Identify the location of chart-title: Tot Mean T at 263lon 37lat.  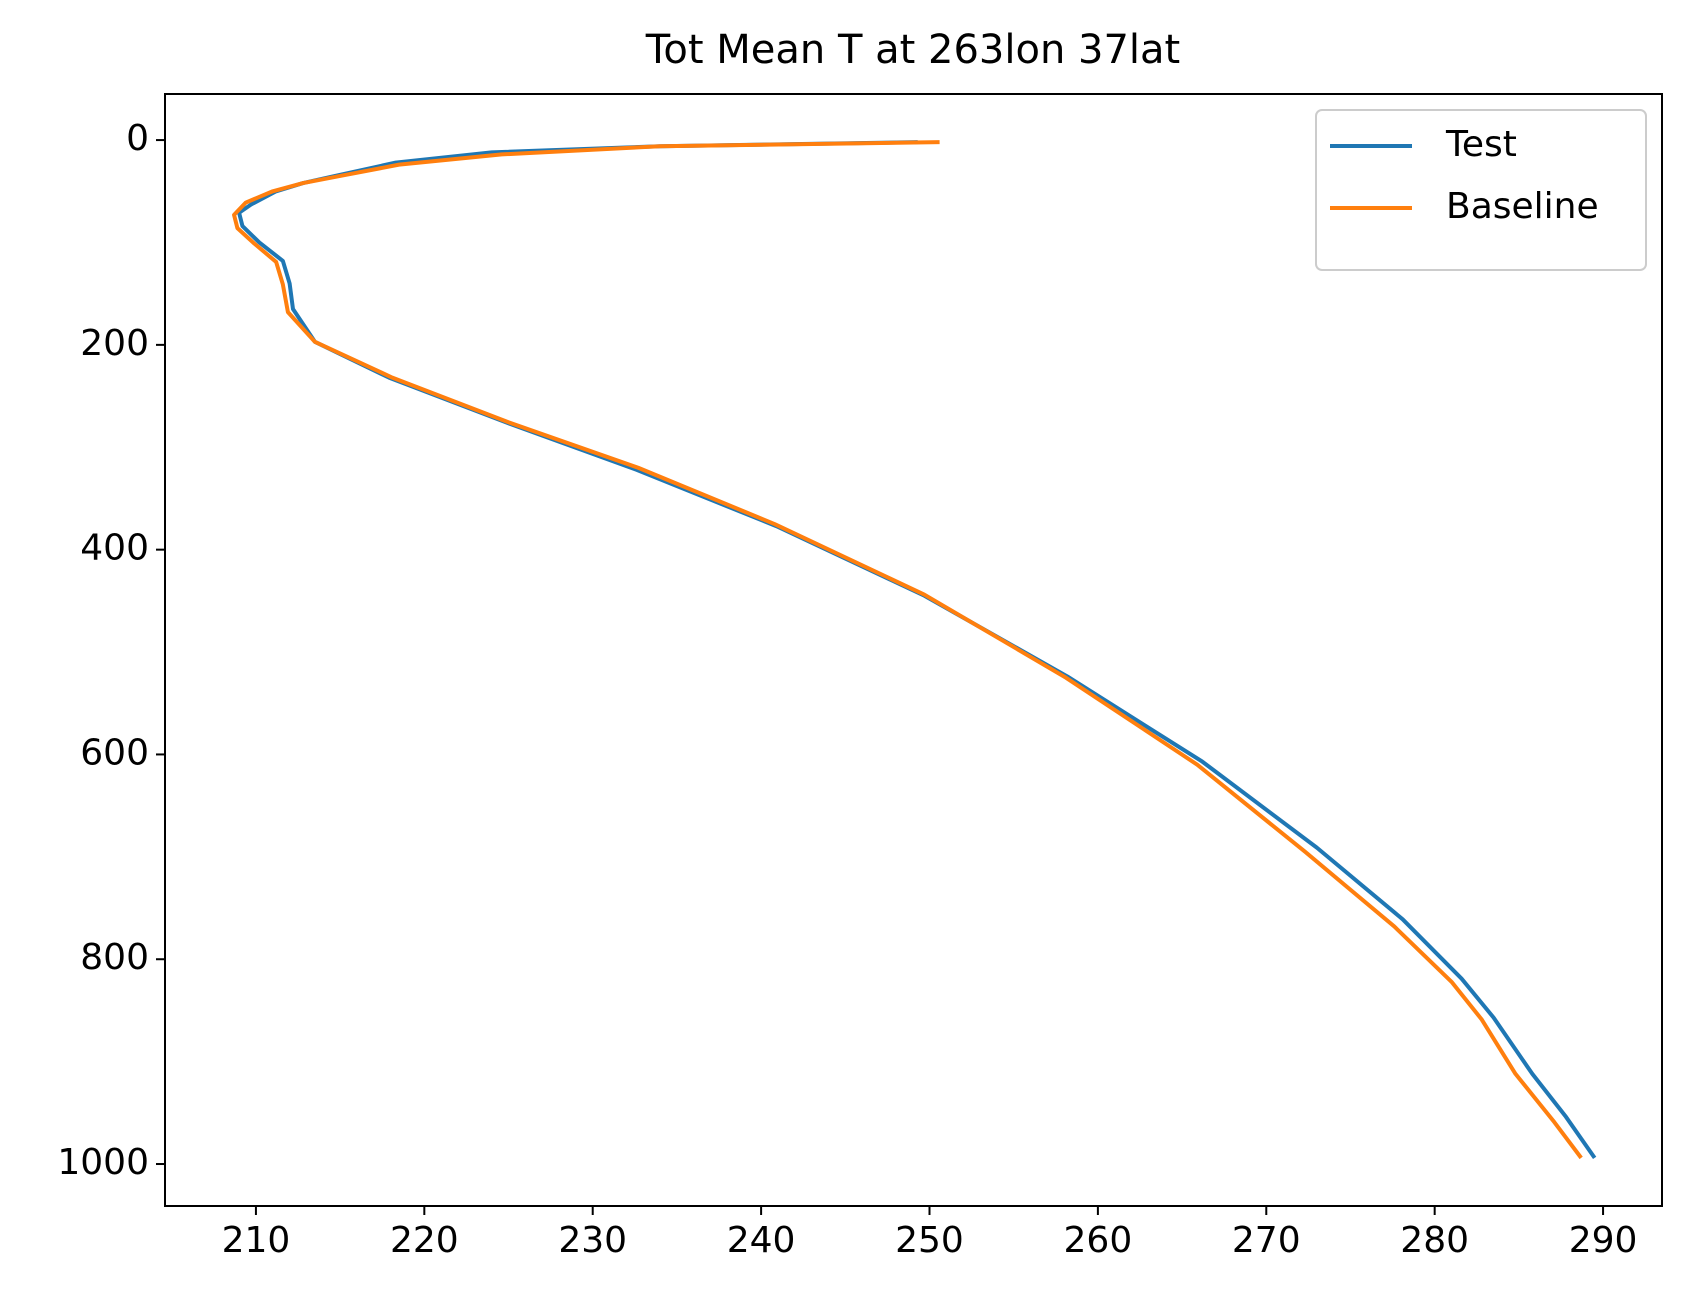
(912, 50).